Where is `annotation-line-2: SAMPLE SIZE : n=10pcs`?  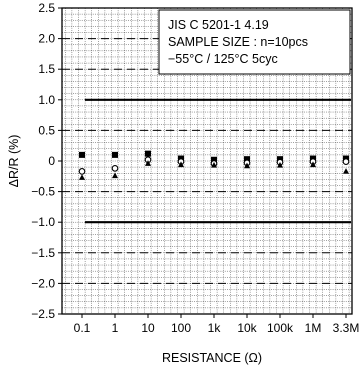 annotation-line-2: SAMPLE SIZE : n=10pcs is located at coordinates (238, 42).